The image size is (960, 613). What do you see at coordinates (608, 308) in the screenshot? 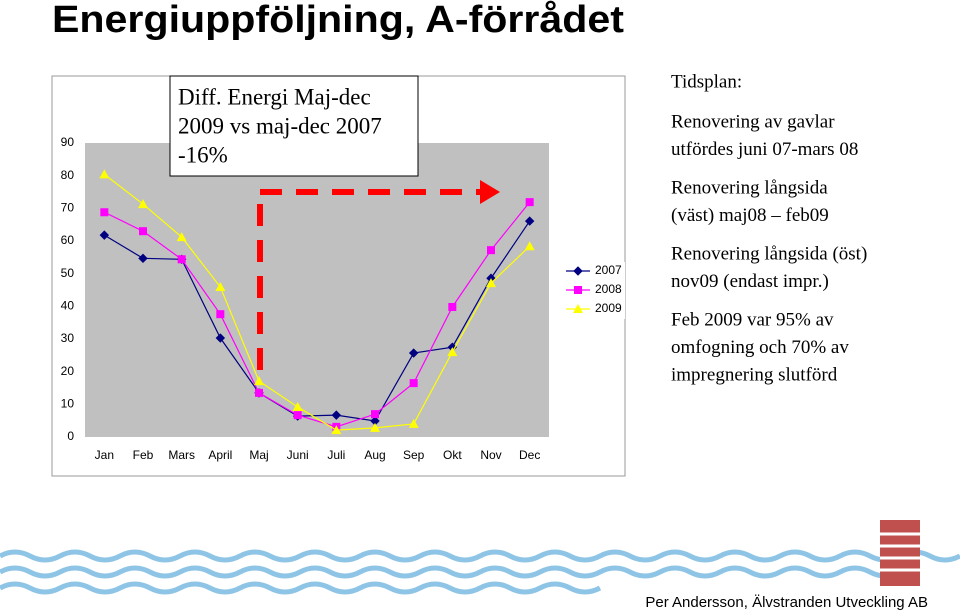
I see `legend-label: 2009` at bounding box center [608, 308].